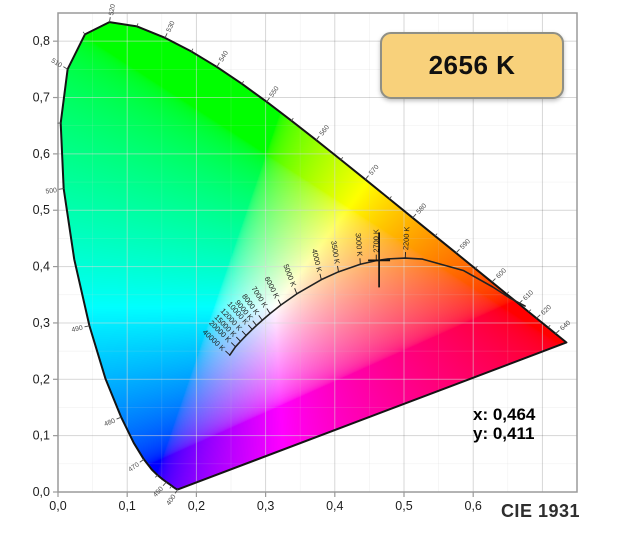 The width and height of the screenshot is (620, 550). What do you see at coordinates (406, 238) in the screenshot?
I see `temperature-label: 2200 K` at bounding box center [406, 238].